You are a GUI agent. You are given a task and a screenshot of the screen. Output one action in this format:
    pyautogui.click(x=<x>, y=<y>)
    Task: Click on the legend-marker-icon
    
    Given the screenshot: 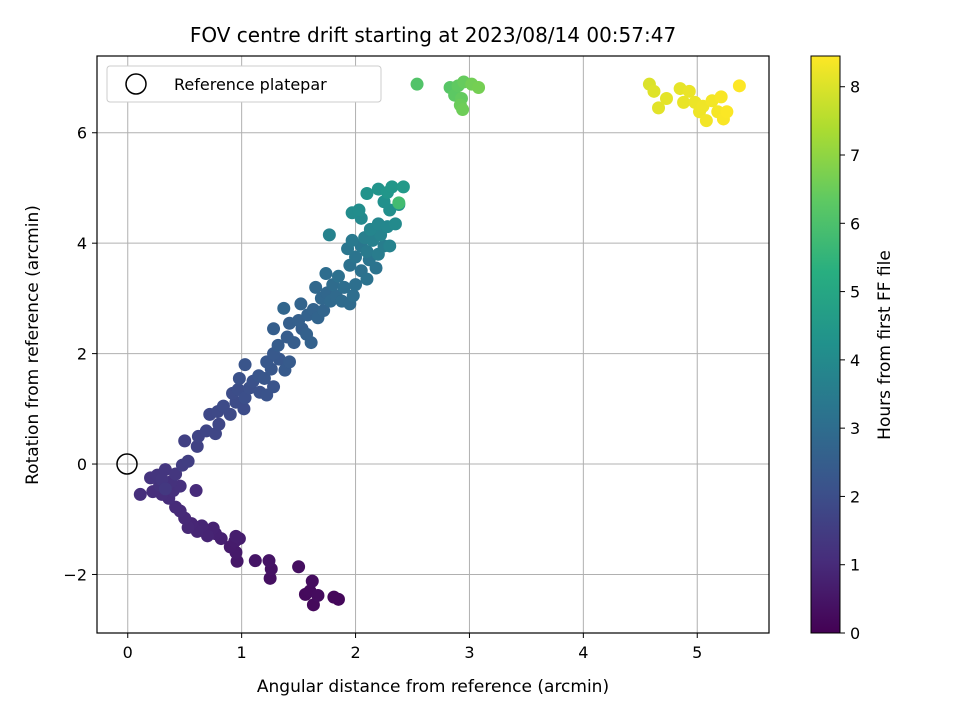 What is the action you would take?
    pyautogui.click(x=136, y=84)
    